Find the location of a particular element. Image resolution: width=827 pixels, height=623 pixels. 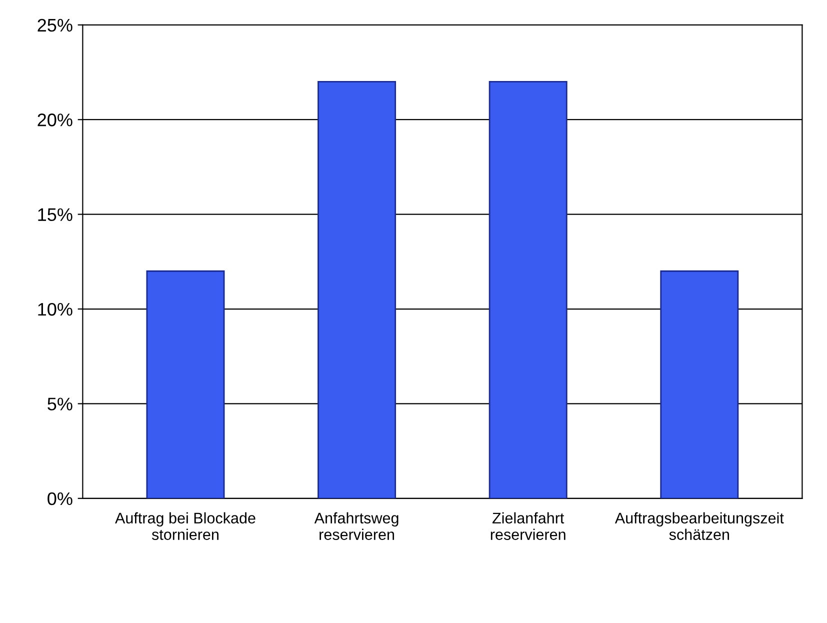

y-tick-label: 20% is located at coordinates (55, 120).